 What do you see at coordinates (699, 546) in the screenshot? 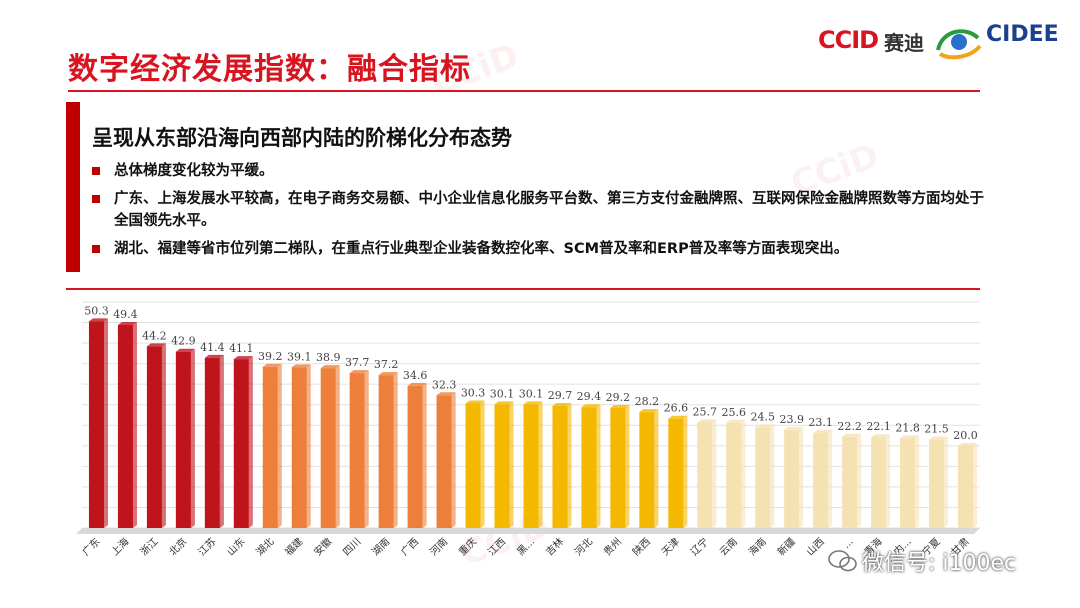
I see `category-label: 辽宁` at bounding box center [699, 546].